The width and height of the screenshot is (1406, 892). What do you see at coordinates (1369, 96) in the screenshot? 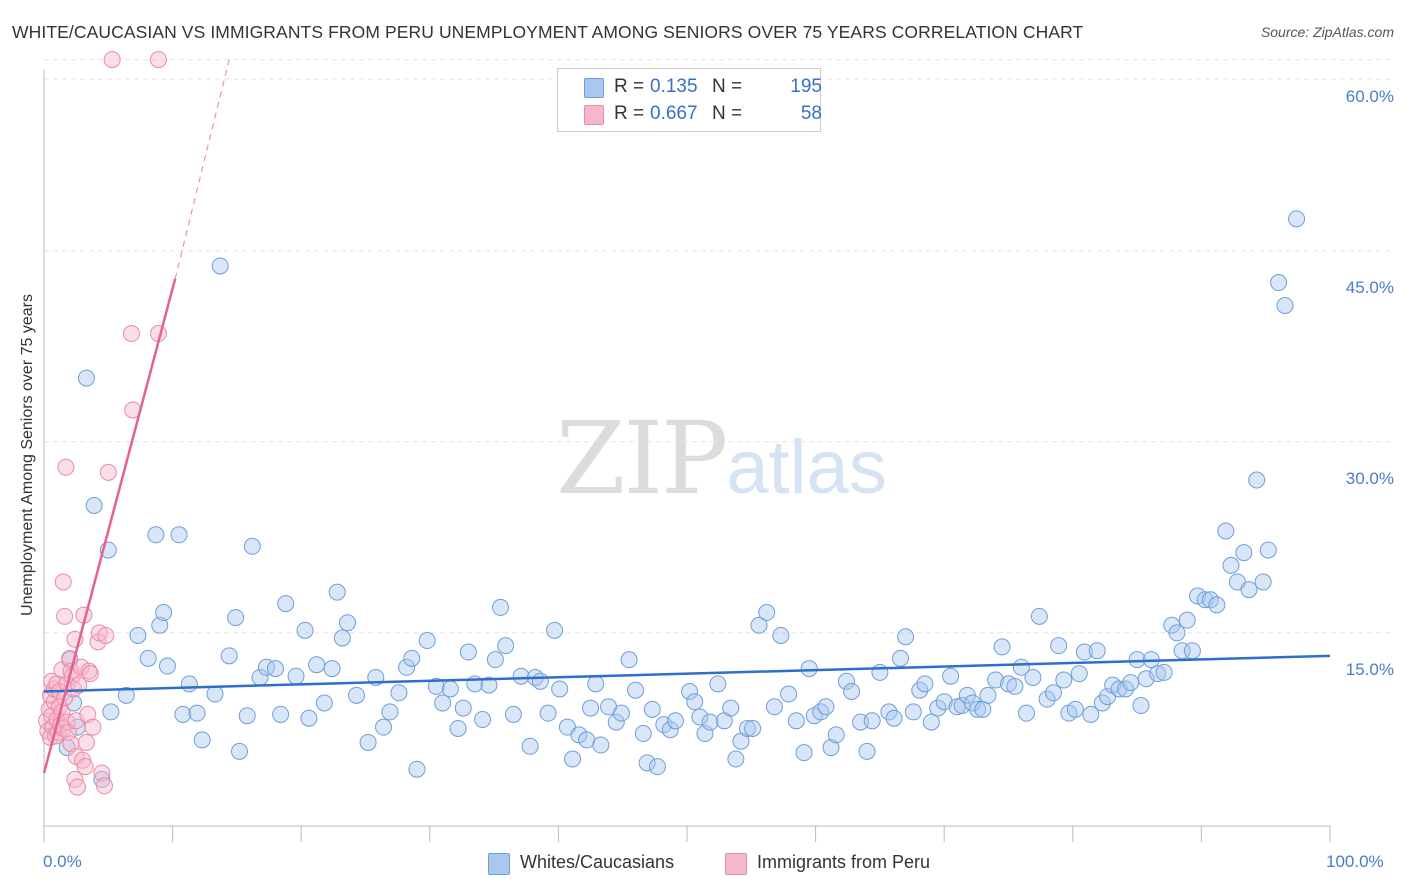
I see `y-tick-label-60: 60.0%` at bounding box center [1369, 96].